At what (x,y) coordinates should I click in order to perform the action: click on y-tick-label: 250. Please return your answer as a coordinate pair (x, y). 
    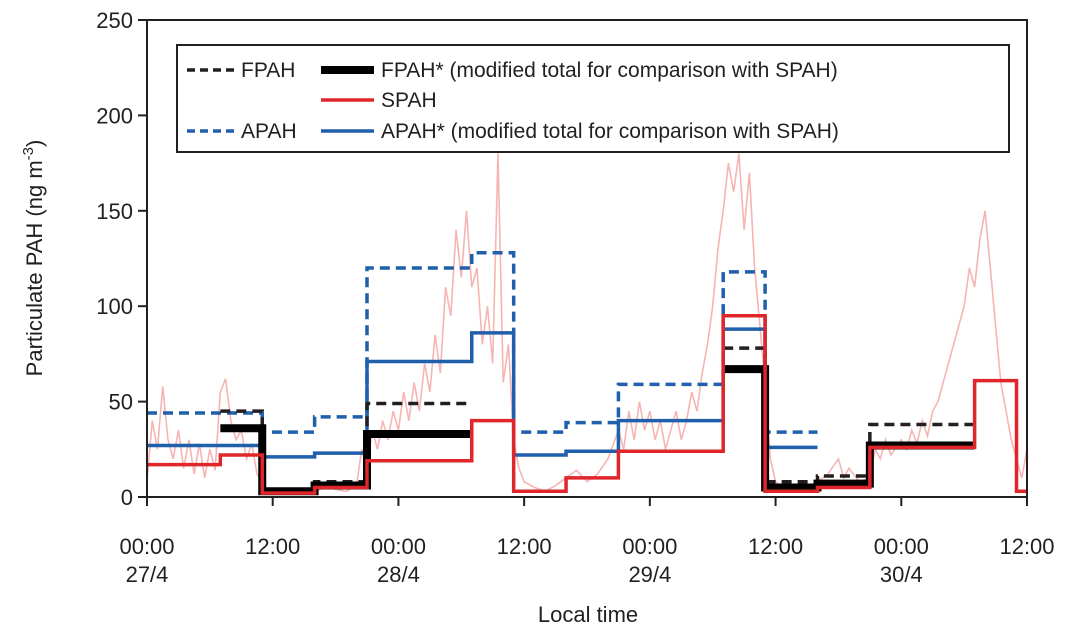
    Looking at the image, I should click on (114, 20).